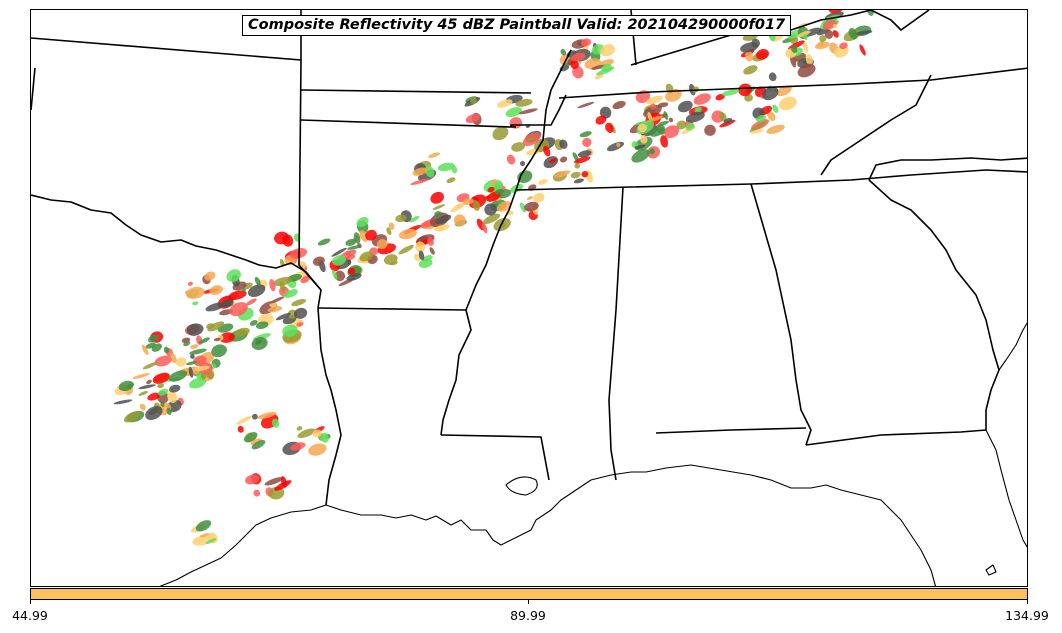 Image resolution: width=1062 pixels, height=633 pixels. I want to click on colorbar-tick-label: 44.99, so click(30, 615).